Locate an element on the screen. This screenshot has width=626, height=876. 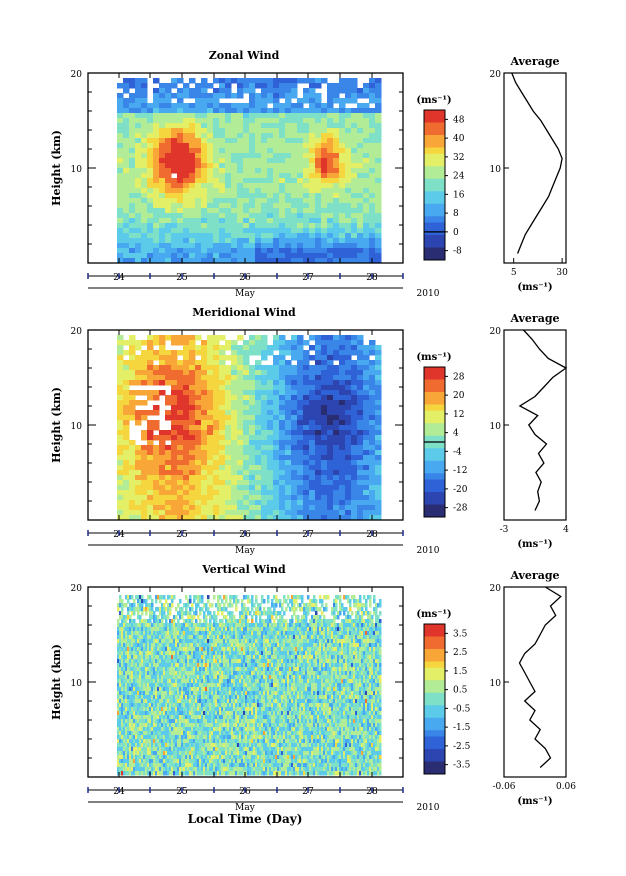
colorbar-tick-label: 0 is located at coordinates (456, 233).